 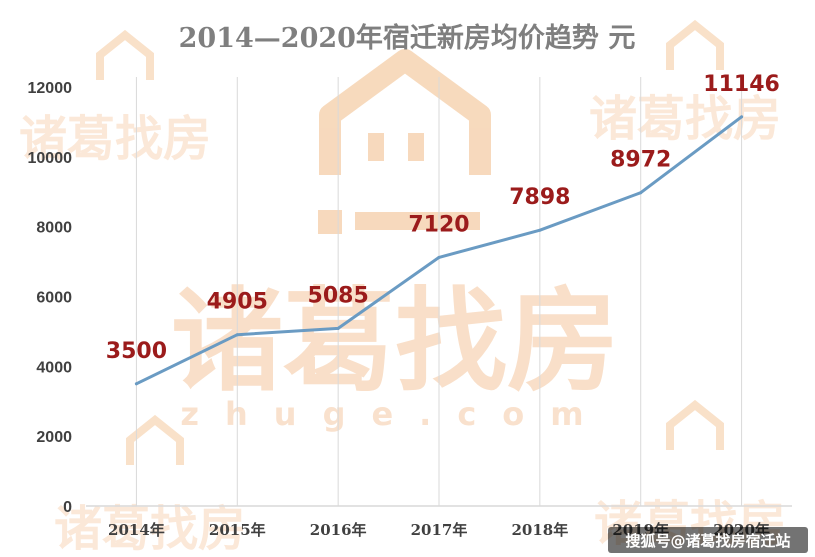 What do you see at coordinates (237, 302) in the screenshot?
I see `data-label: 4905` at bounding box center [237, 302].